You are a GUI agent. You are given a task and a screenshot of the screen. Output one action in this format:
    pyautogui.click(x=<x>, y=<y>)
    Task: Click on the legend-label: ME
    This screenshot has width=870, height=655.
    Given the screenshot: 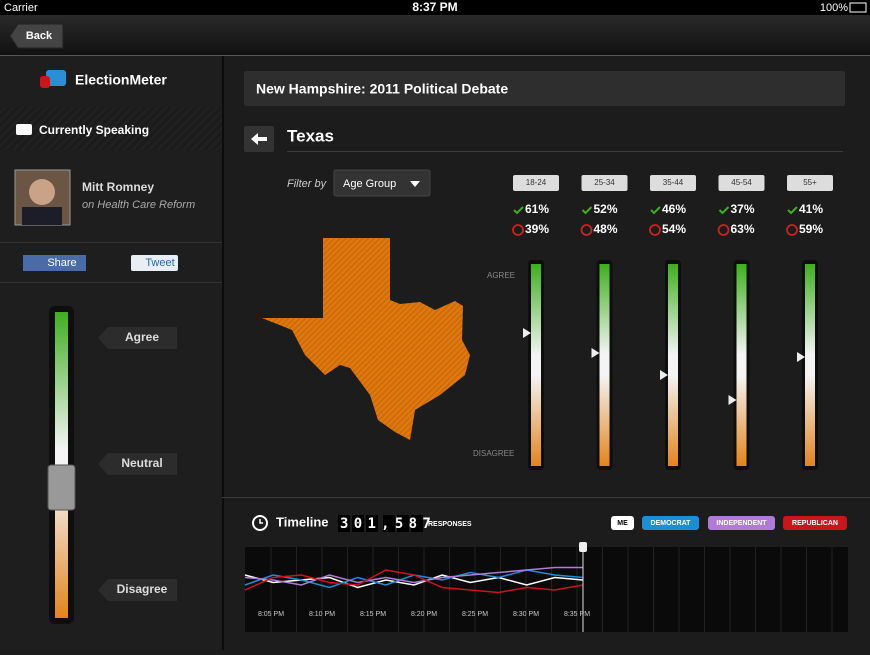 What is the action you would take?
    pyautogui.click(x=622, y=523)
    